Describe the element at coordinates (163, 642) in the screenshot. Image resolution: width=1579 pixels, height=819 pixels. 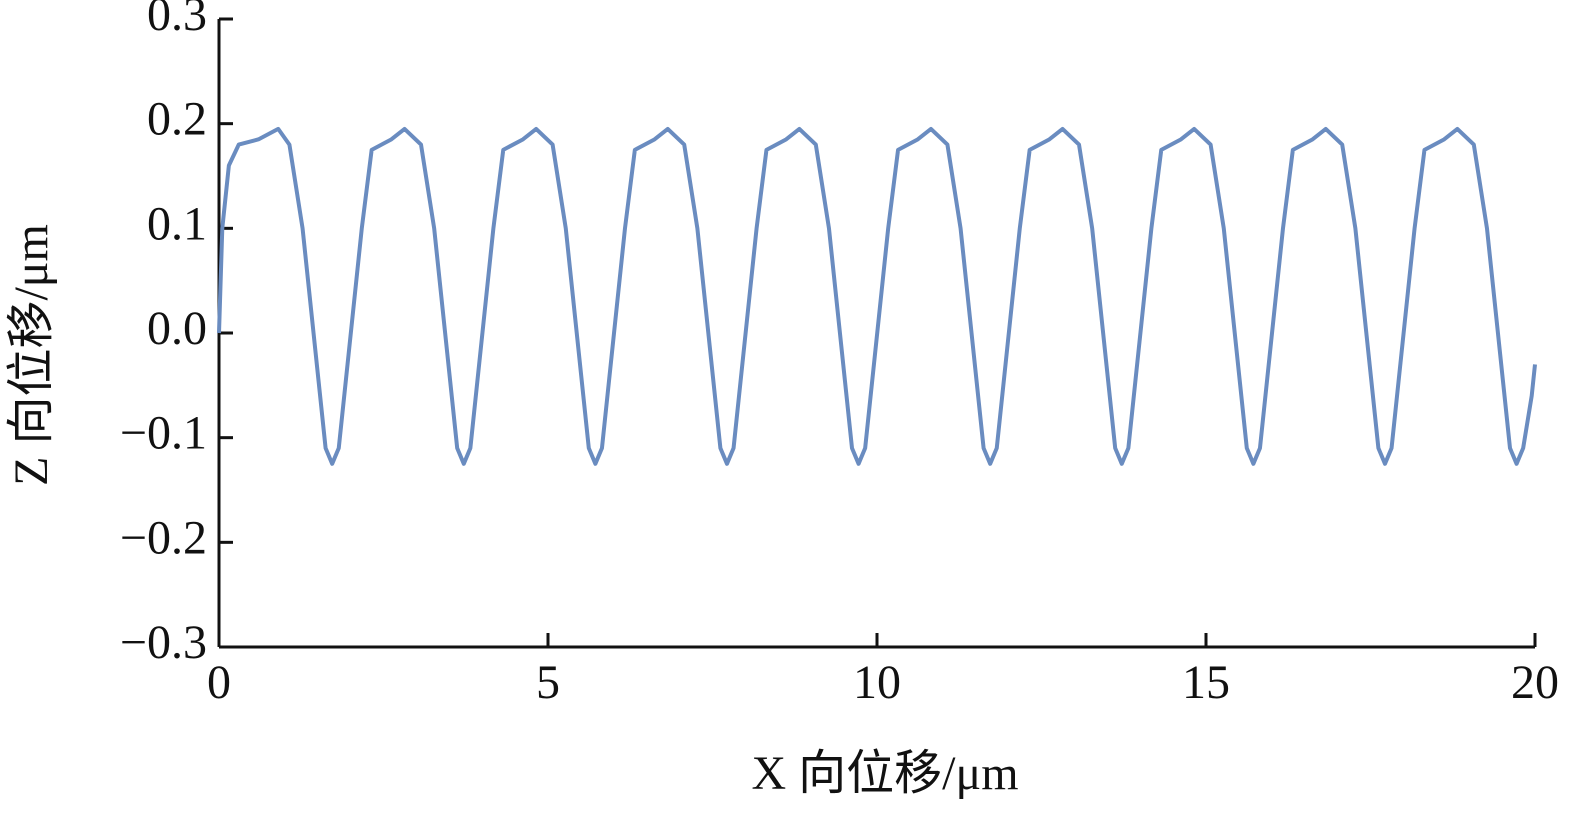
I see `y-tick-label: −0.3` at that location.